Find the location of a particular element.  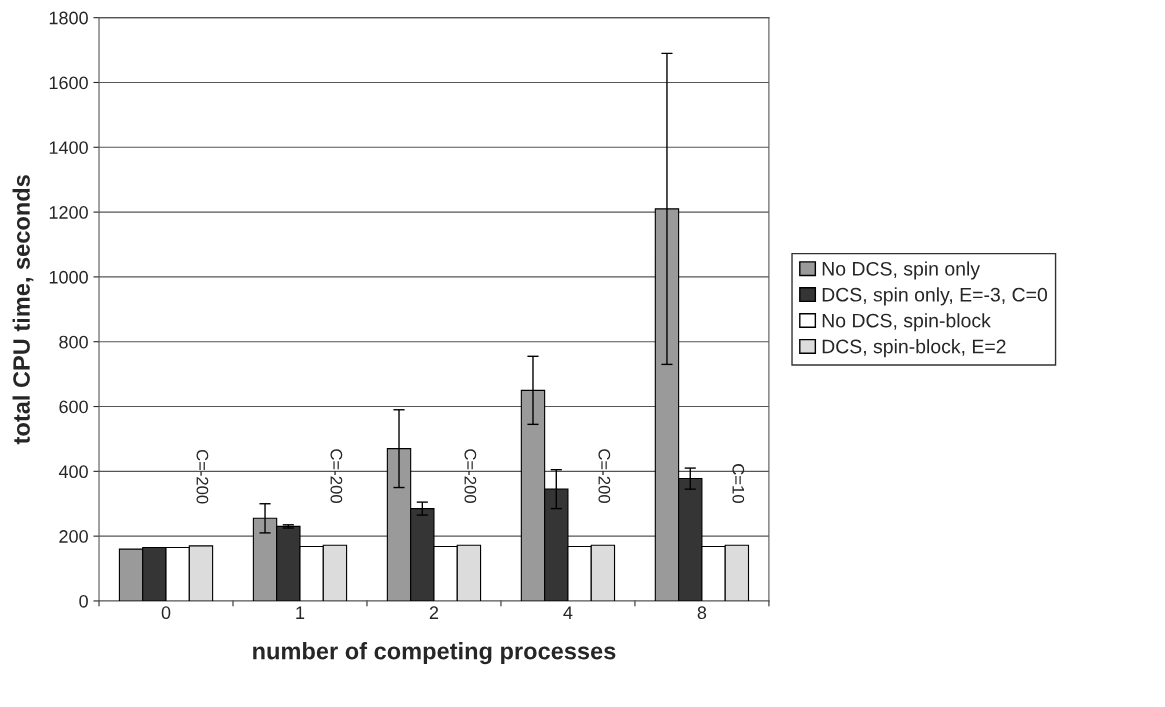

y-tick-label: 400 is located at coordinates (73, 472).